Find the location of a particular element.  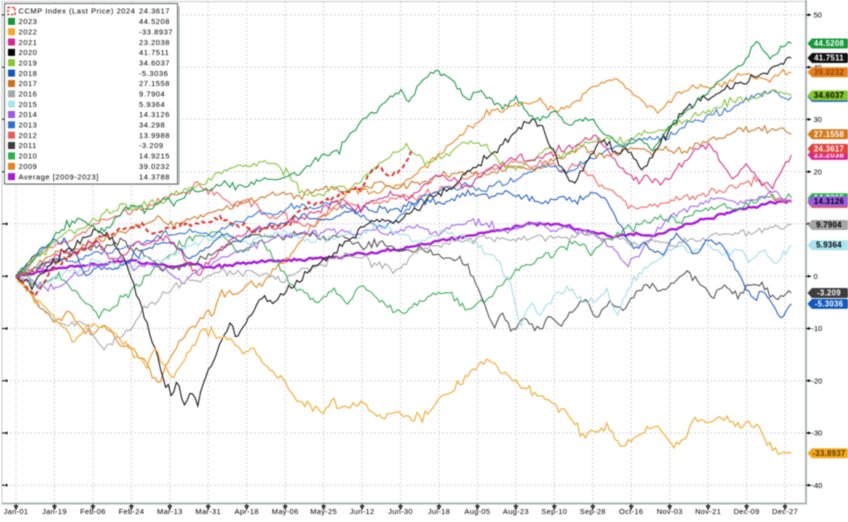

svg-text: Jan-19 is located at coordinates (54, 511).